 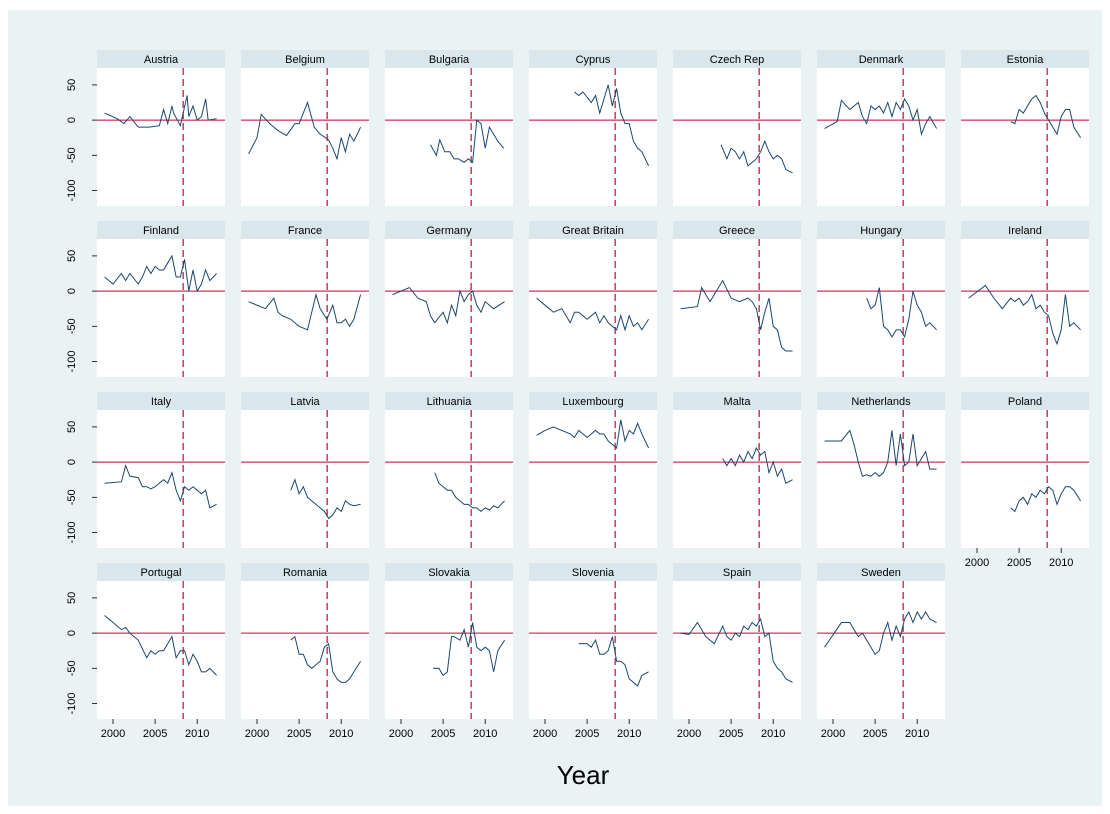 I want to click on panel-title: Latvia, so click(x=305, y=402).